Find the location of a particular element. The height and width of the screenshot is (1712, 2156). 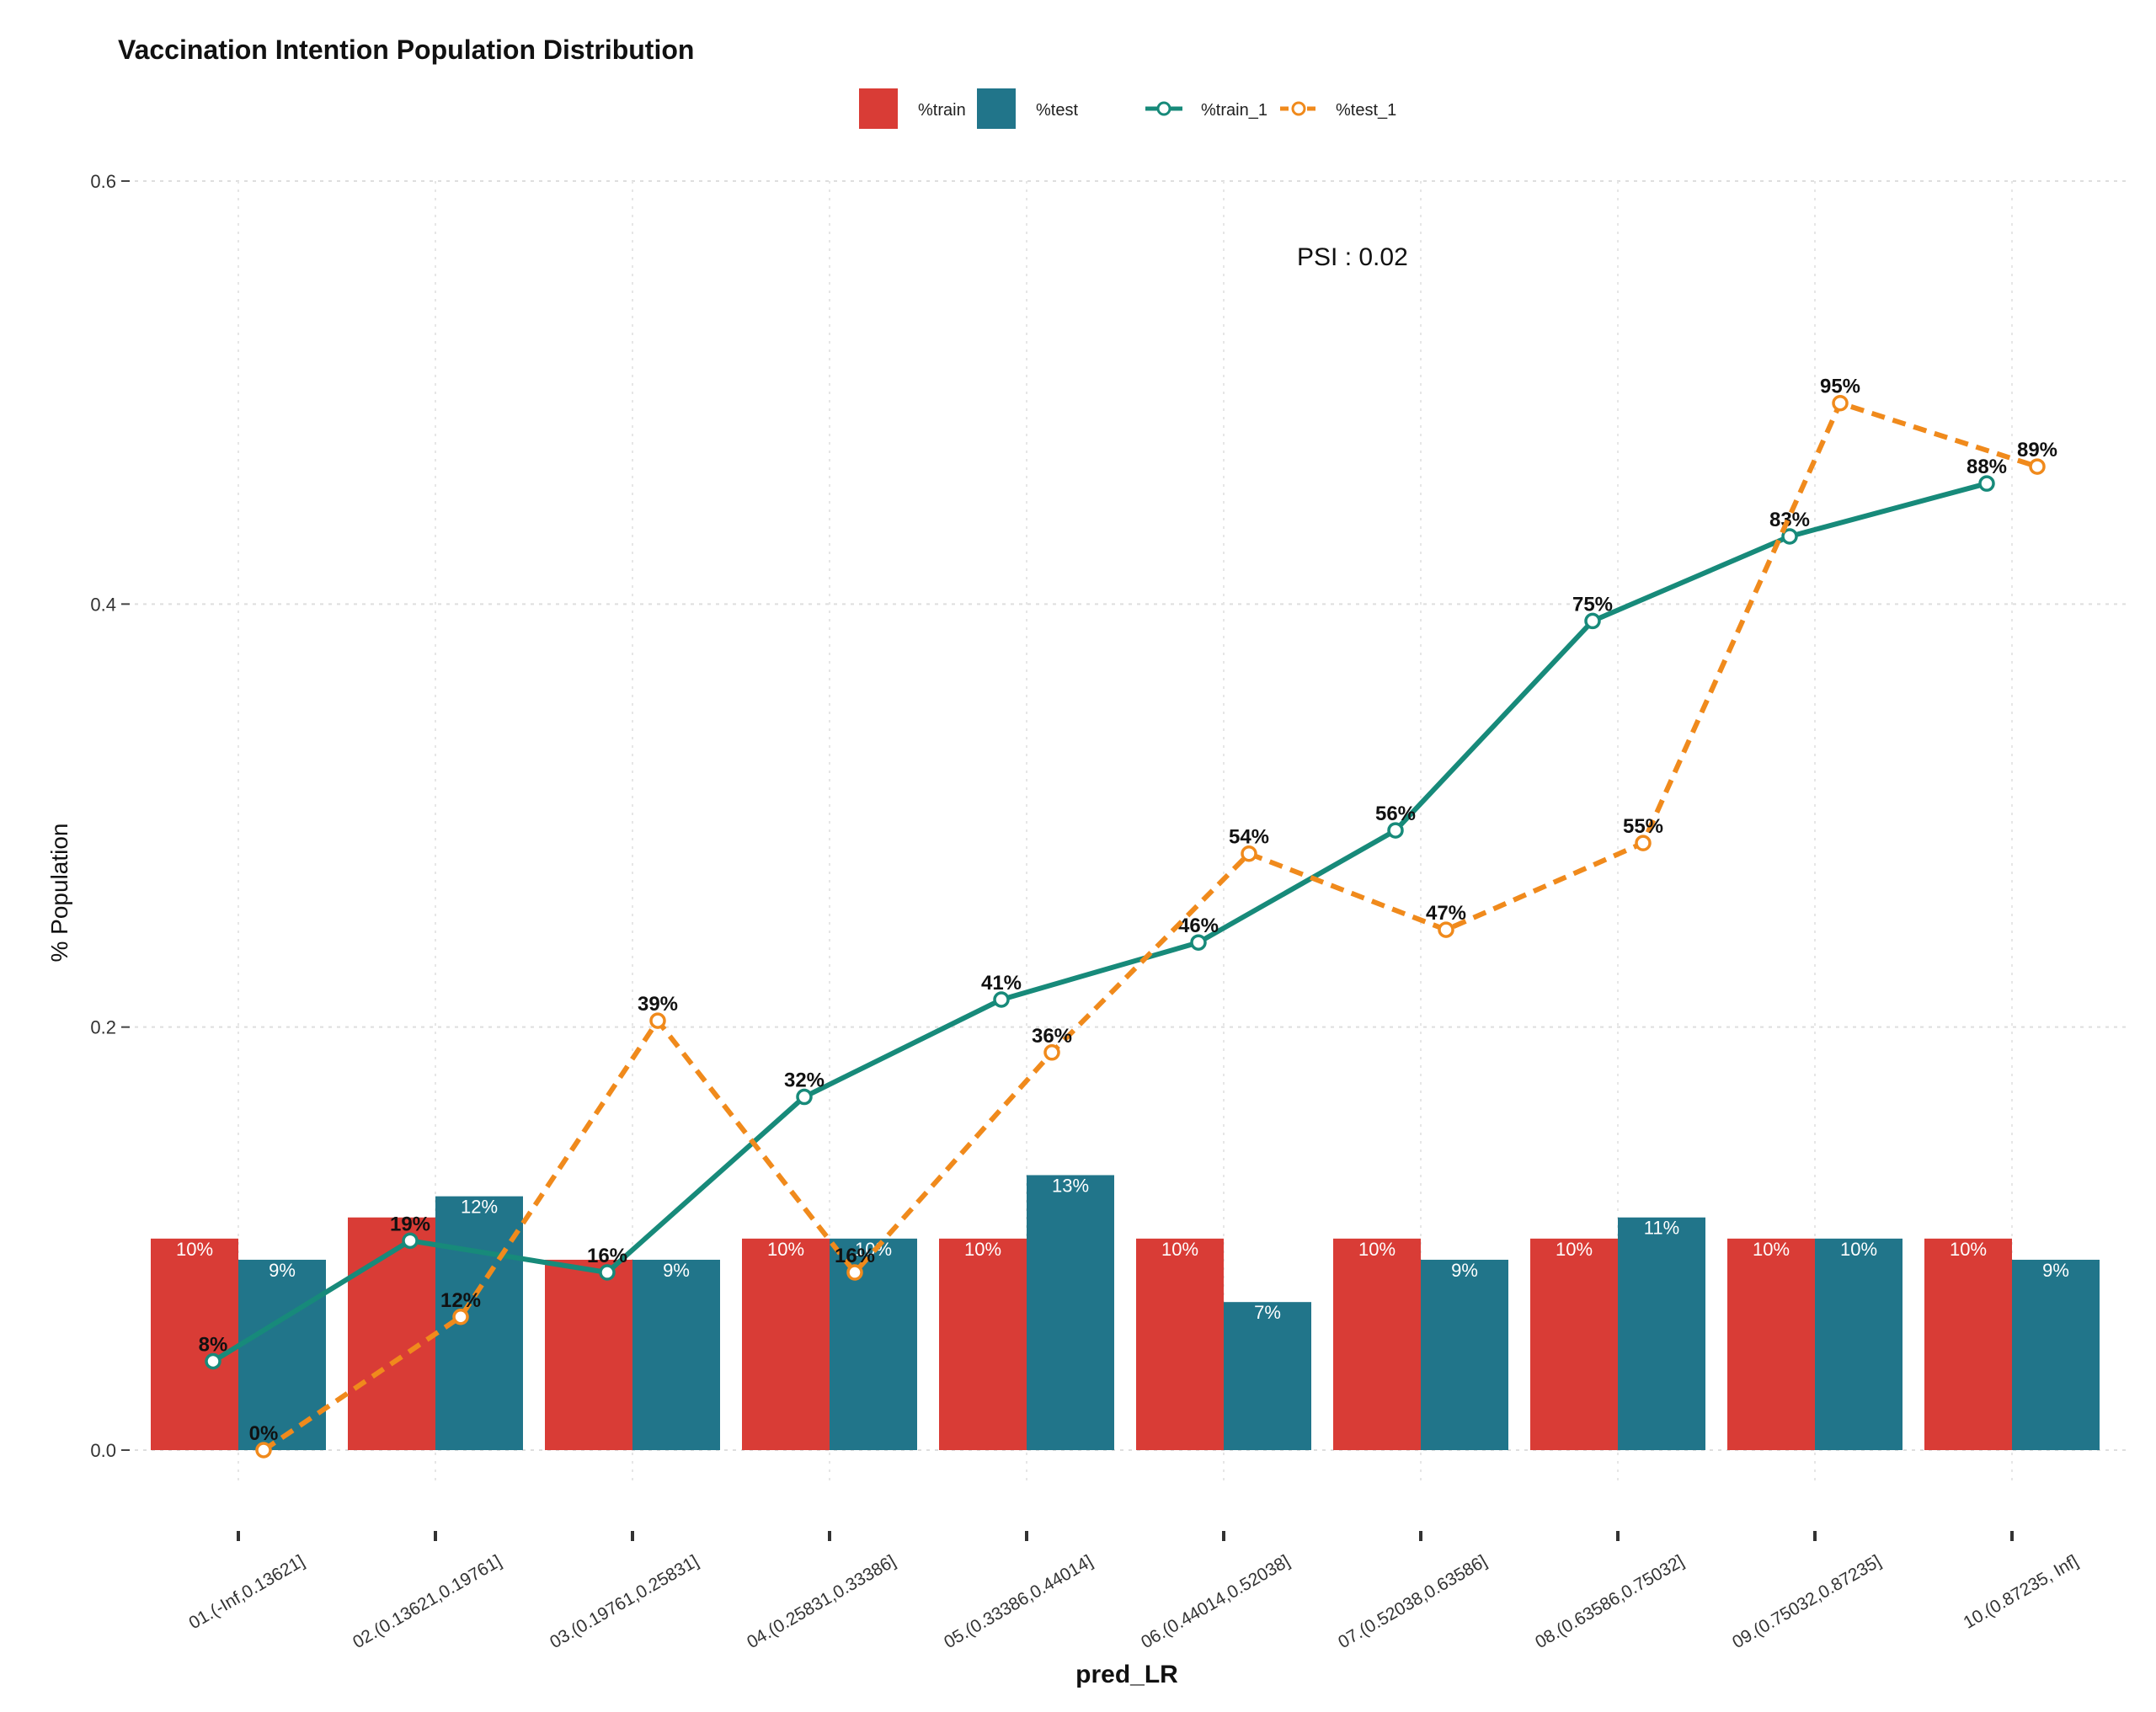

y-tick-label: 0.0 is located at coordinates (103, 1450).